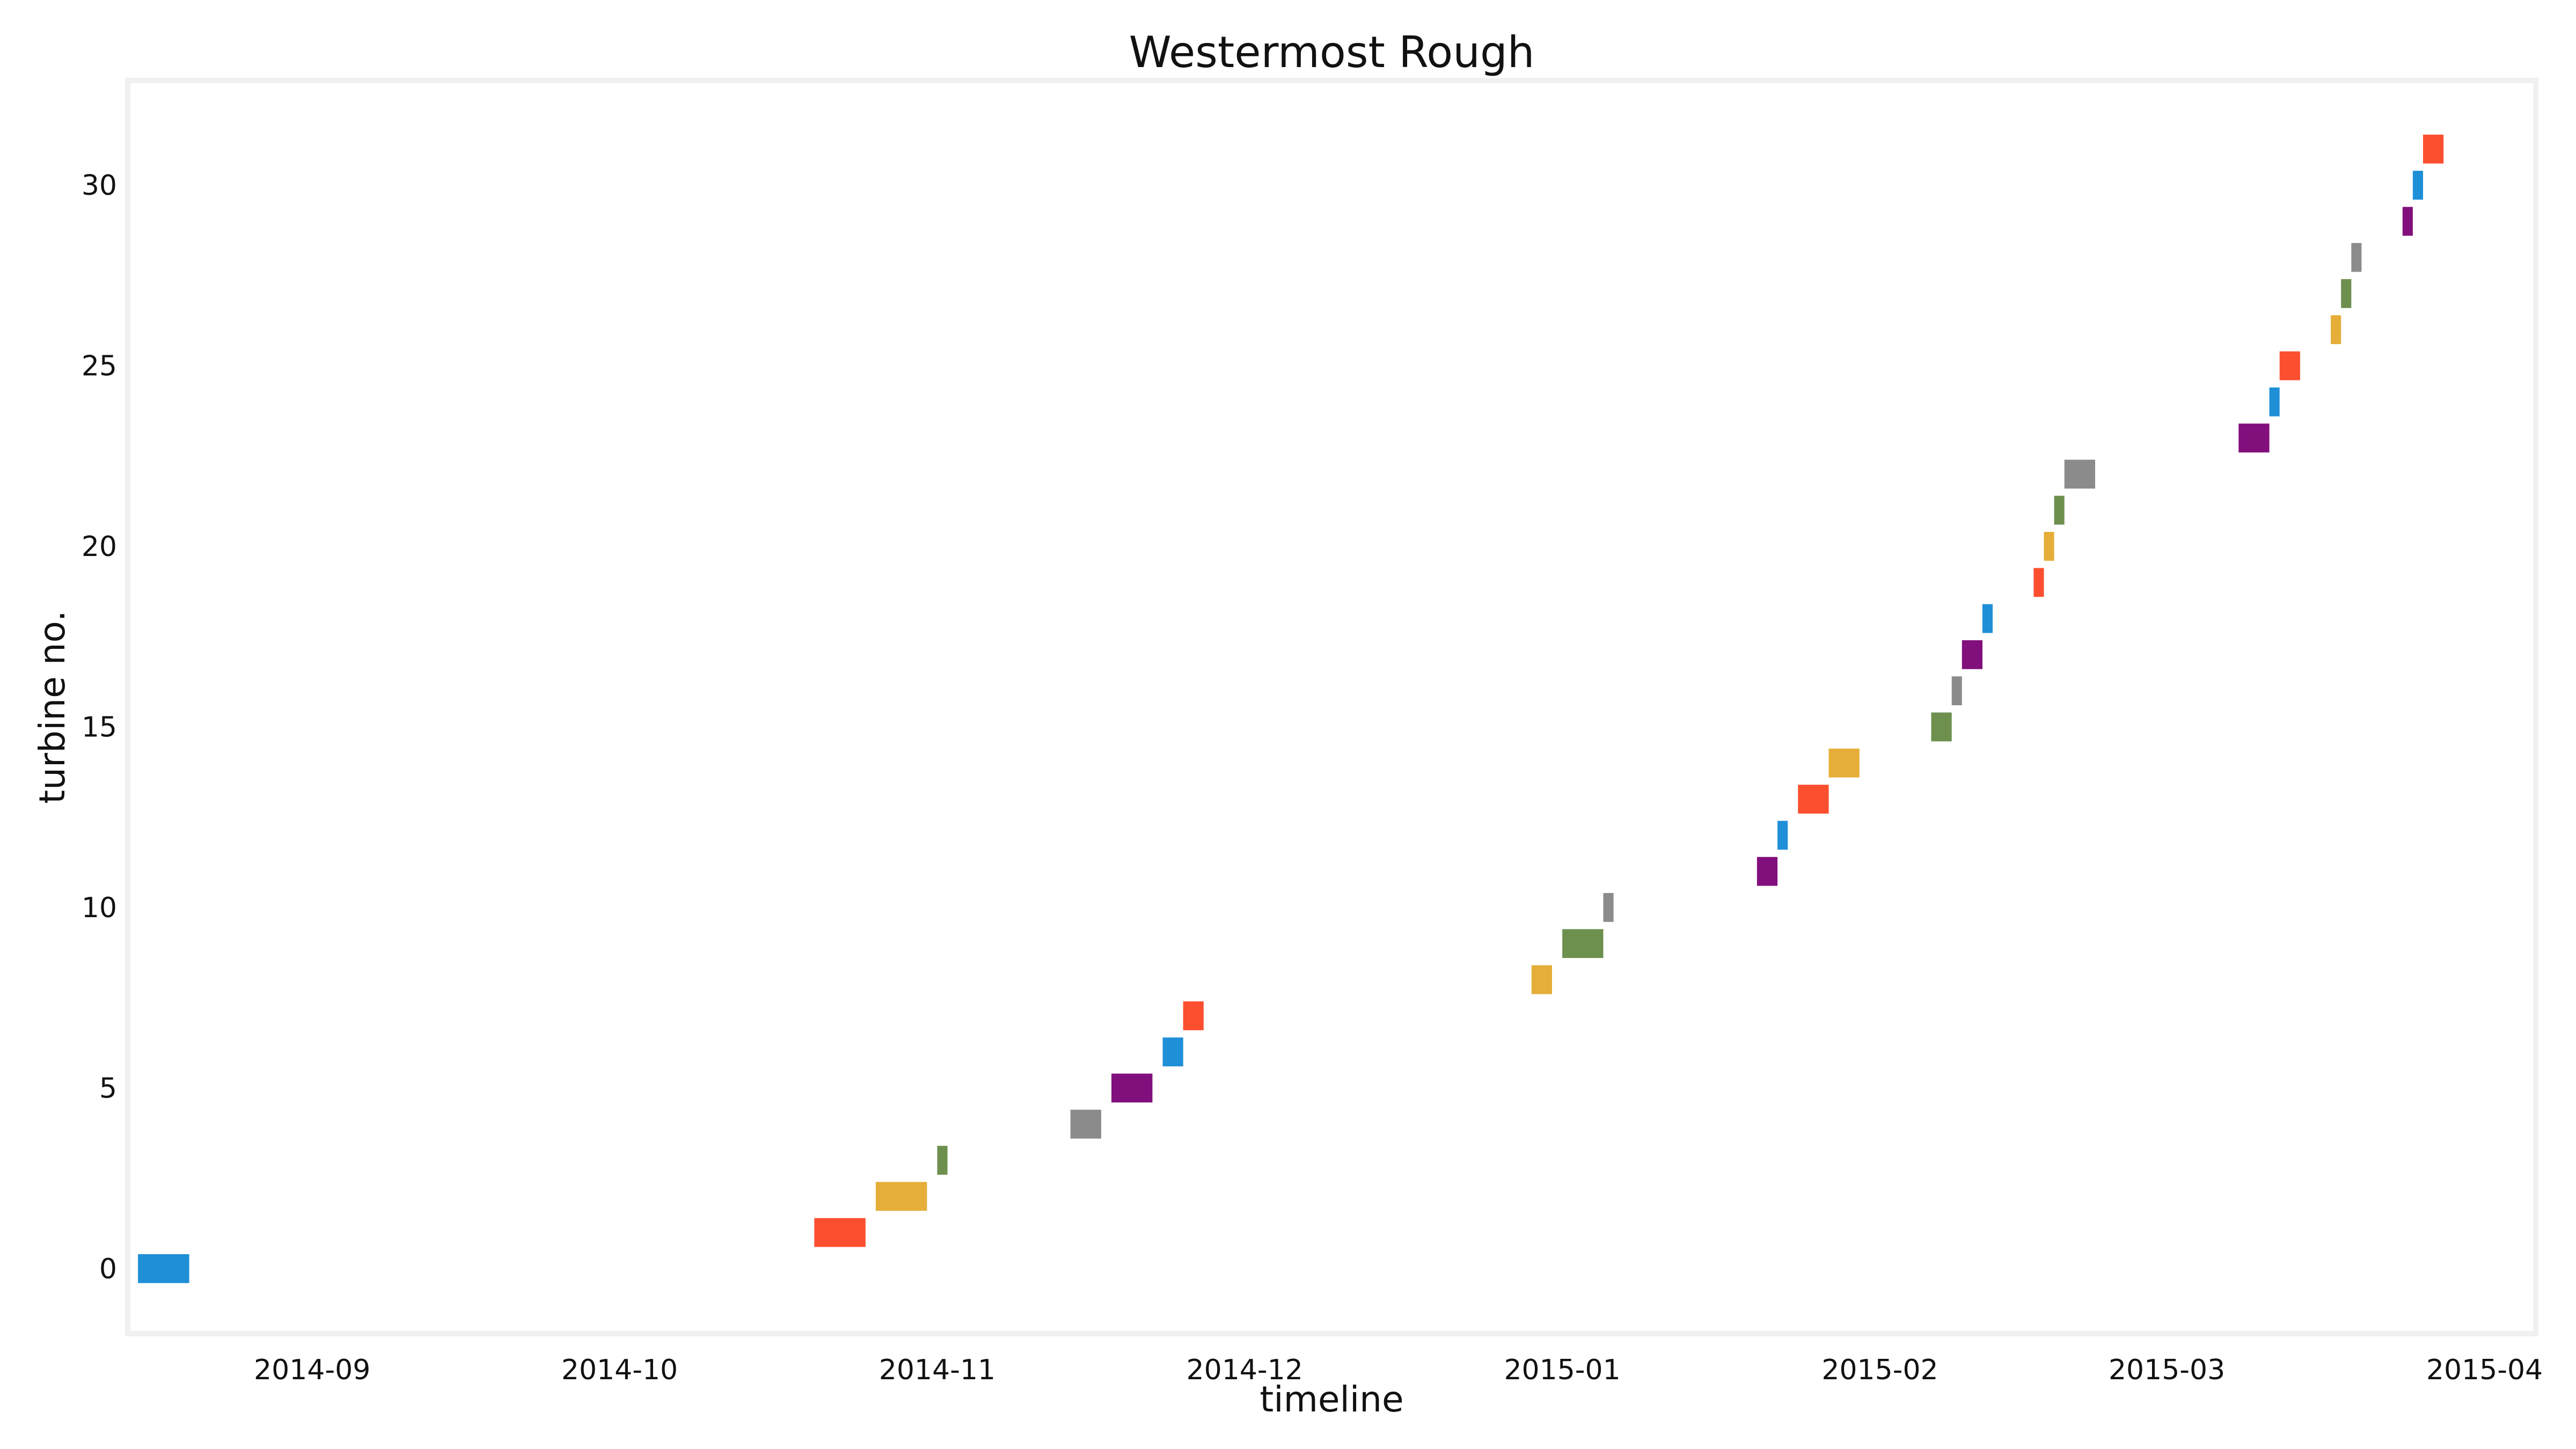  I want to click on x-tick-label: 2014-12, so click(1245, 1370).